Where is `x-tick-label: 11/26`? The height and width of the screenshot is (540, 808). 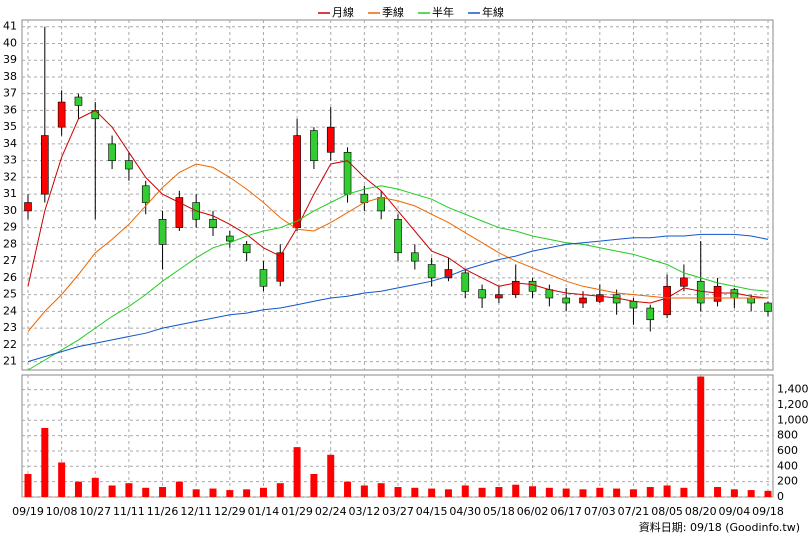 x-tick-label: 11/26 is located at coordinates (163, 511).